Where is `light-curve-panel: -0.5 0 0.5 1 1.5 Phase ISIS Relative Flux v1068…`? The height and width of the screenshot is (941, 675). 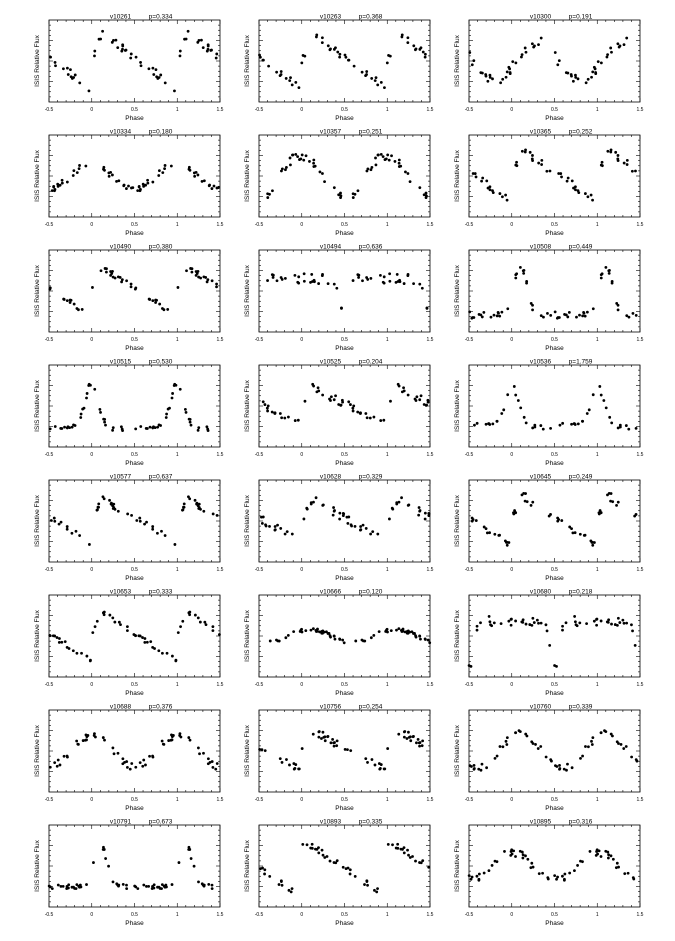 light-curve-panel: -0.5 0 0.5 1 1.5 Phase ISIS Relative Flux v1068… is located at coordinates (549, 643).